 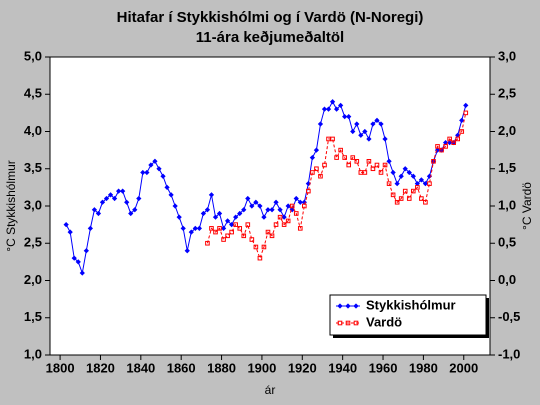 What do you see at coordinates (181, 367) in the screenshot?
I see `x-tick-label: 1860` at bounding box center [181, 367].